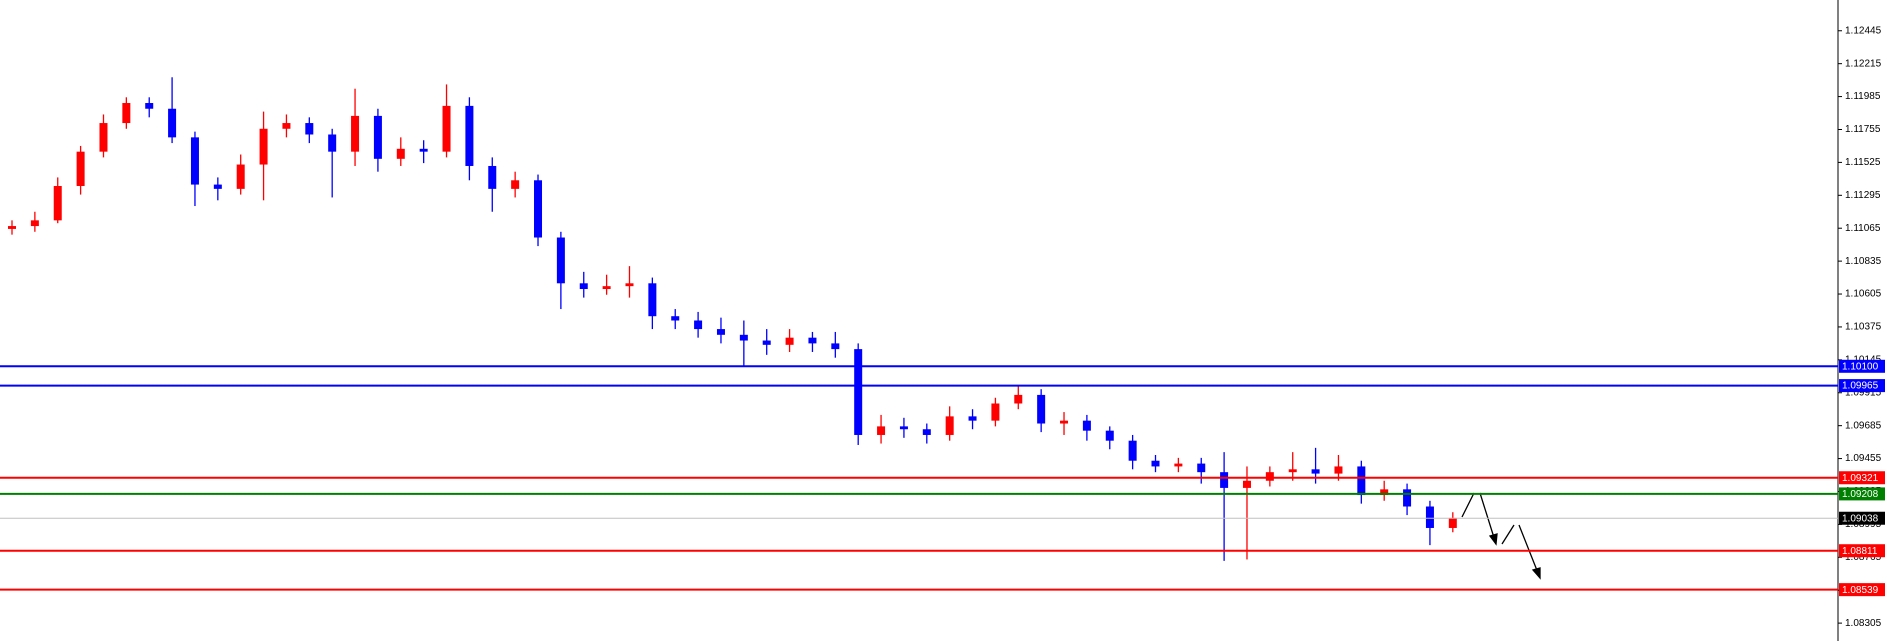  What do you see at coordinates (1863, 392) in the screenshot?
I see `y-tick-label: 1.09915` at bounding box center [1863, 392].